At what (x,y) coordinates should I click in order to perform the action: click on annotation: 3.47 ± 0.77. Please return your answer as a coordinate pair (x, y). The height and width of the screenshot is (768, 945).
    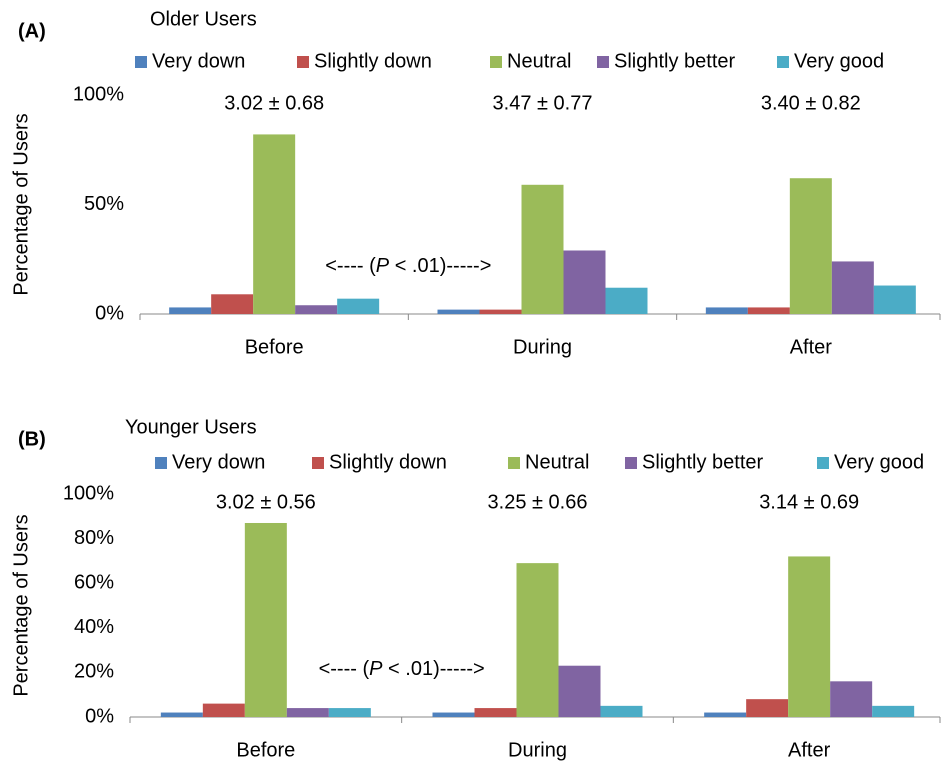
    Looking at the image, I should click on (543, 103).